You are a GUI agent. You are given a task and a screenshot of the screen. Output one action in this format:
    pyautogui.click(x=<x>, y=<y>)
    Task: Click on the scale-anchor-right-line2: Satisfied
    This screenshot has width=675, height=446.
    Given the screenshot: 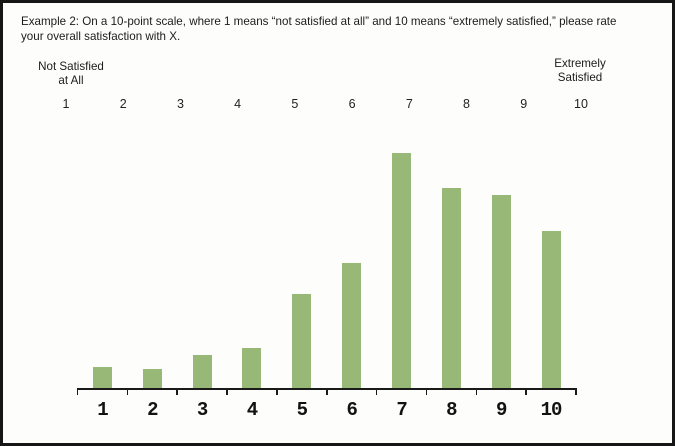 What is the action you would take?
    pyautogui.click(x=580, y=77)
    